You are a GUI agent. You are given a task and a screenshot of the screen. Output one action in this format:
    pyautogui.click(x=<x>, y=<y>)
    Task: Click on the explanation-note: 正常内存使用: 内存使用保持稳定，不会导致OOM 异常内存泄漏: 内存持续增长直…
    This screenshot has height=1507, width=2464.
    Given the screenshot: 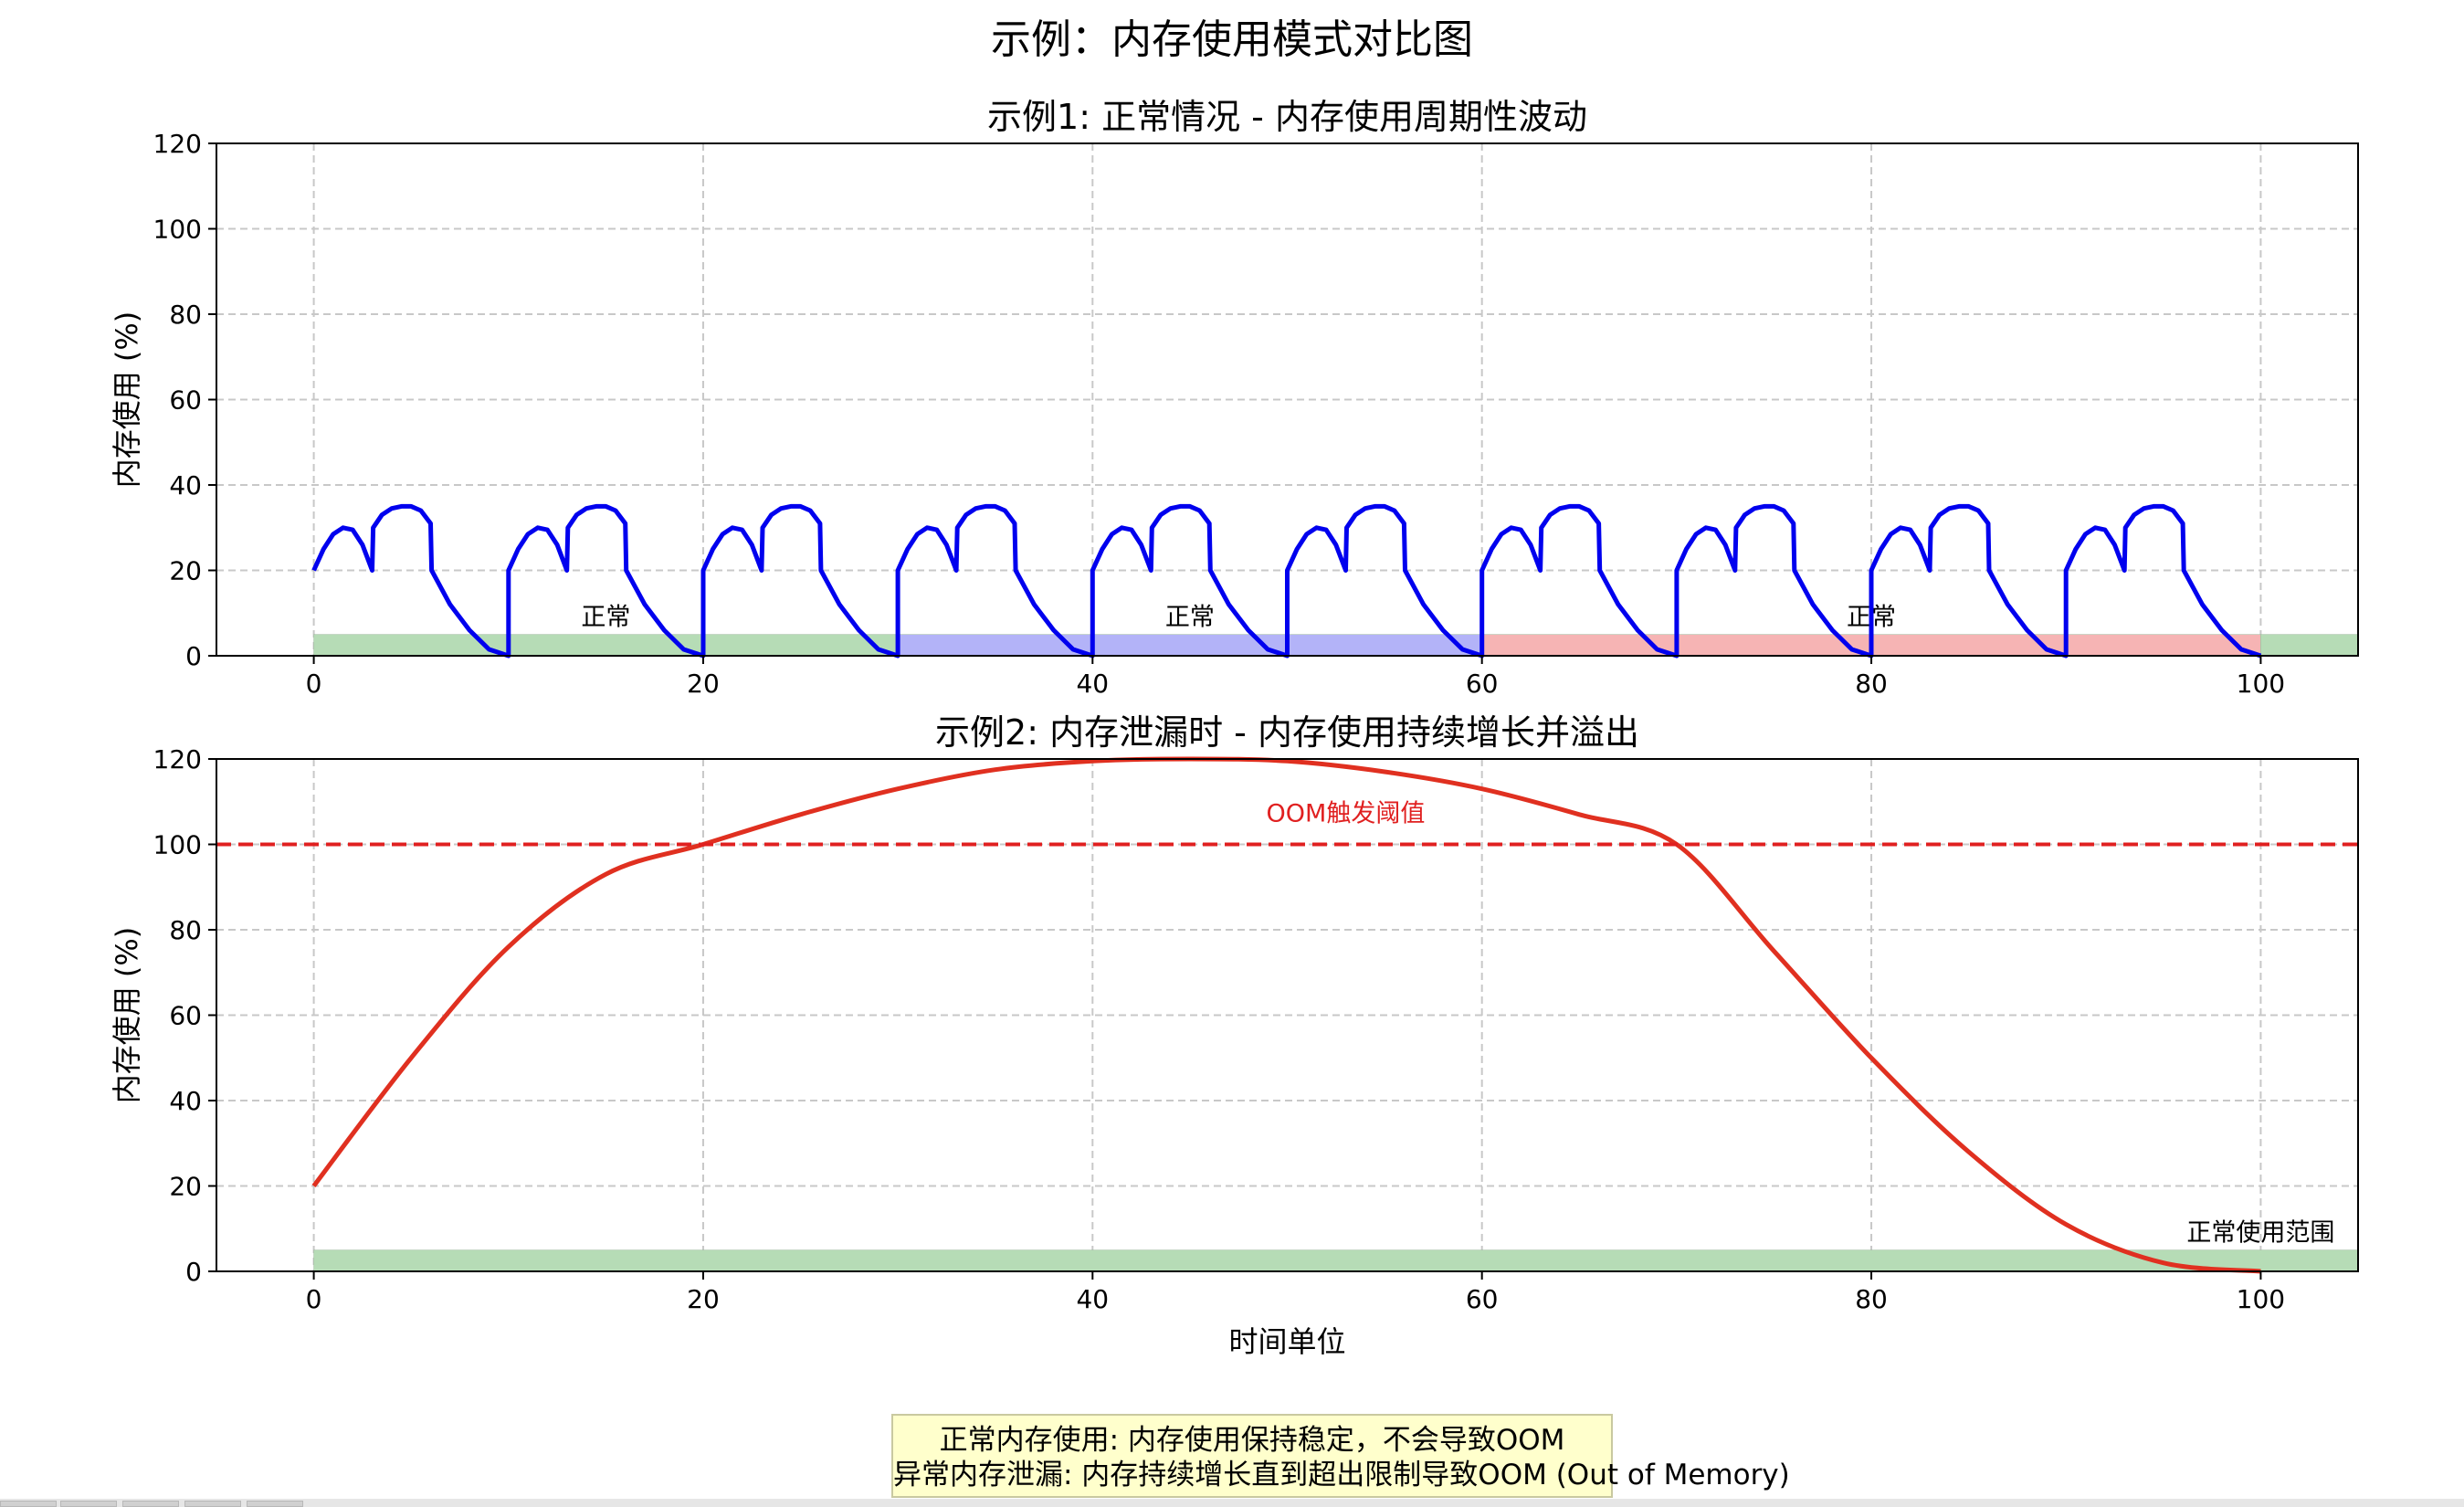 What is the action you would take?
    pyautogui.click(x=1340, y=1456)
    